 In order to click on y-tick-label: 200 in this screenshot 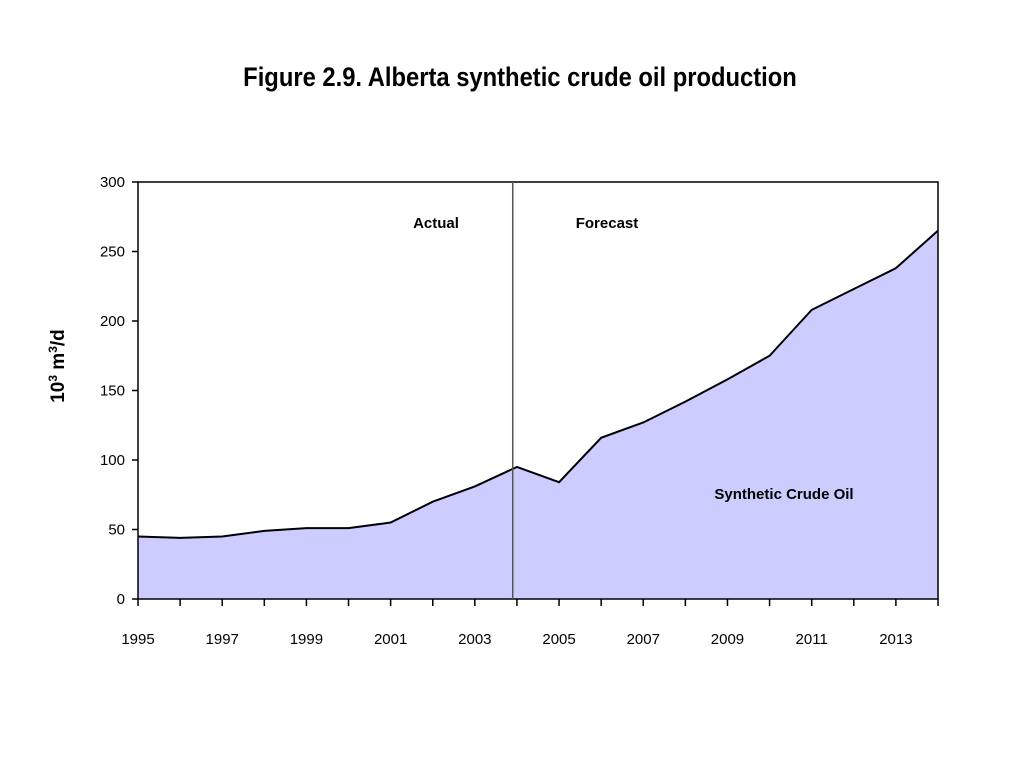, I will do `click(112, 321)`.